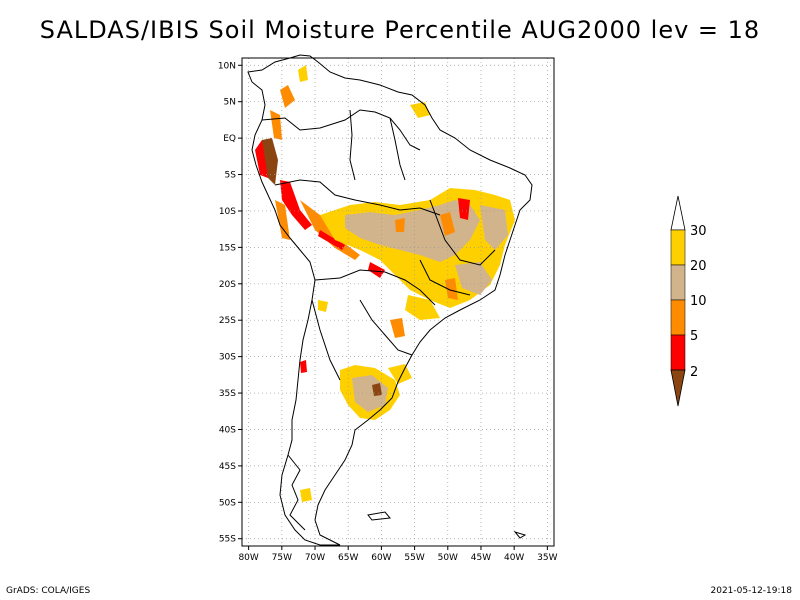 Image resolution: width=800 pixels, height=600 pixels. What do you see at coordinates (547, 558) in the screenshot?
I see `lon-tick-label: 35W` at bounding box center [547, 558].